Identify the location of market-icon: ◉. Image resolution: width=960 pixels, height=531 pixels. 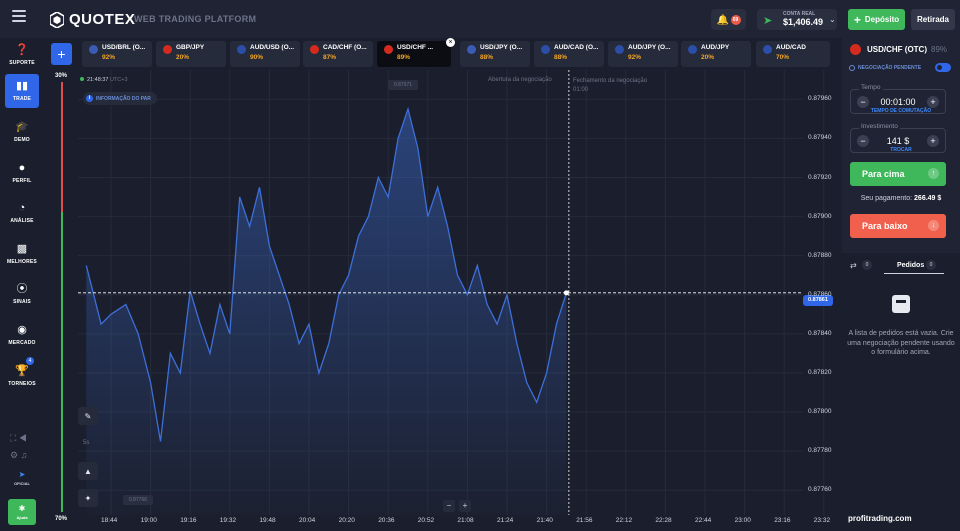
(22, 330).